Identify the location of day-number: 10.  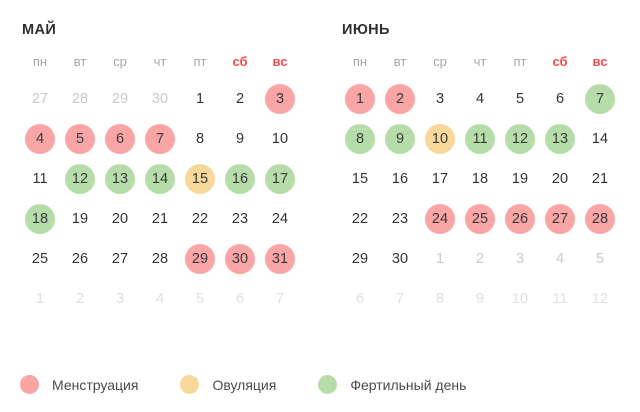
(520, 299).